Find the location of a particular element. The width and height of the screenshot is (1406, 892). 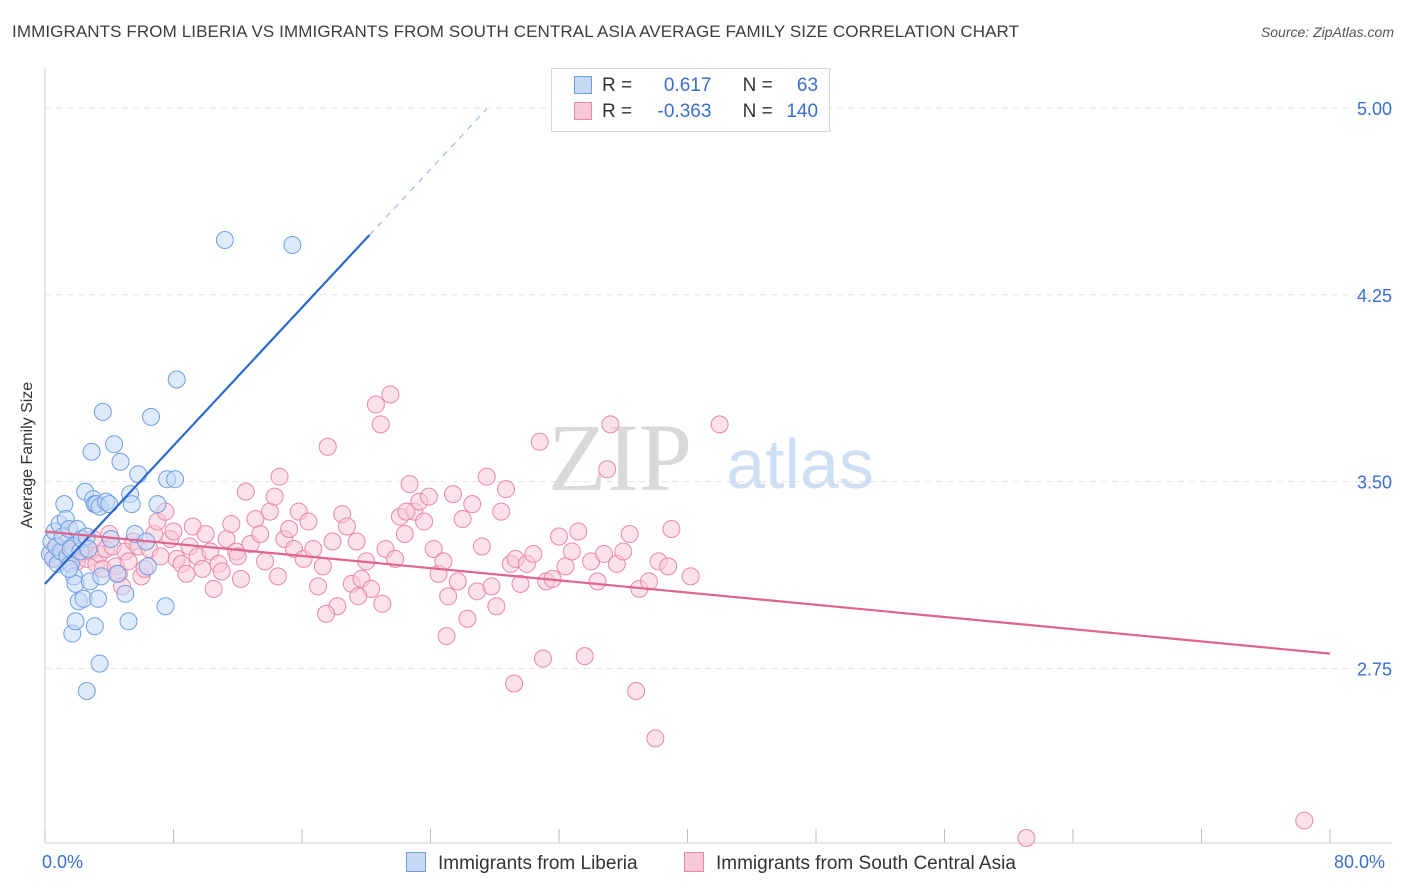

legend-r-value: 0.617 is located at coordinates (687, 85).